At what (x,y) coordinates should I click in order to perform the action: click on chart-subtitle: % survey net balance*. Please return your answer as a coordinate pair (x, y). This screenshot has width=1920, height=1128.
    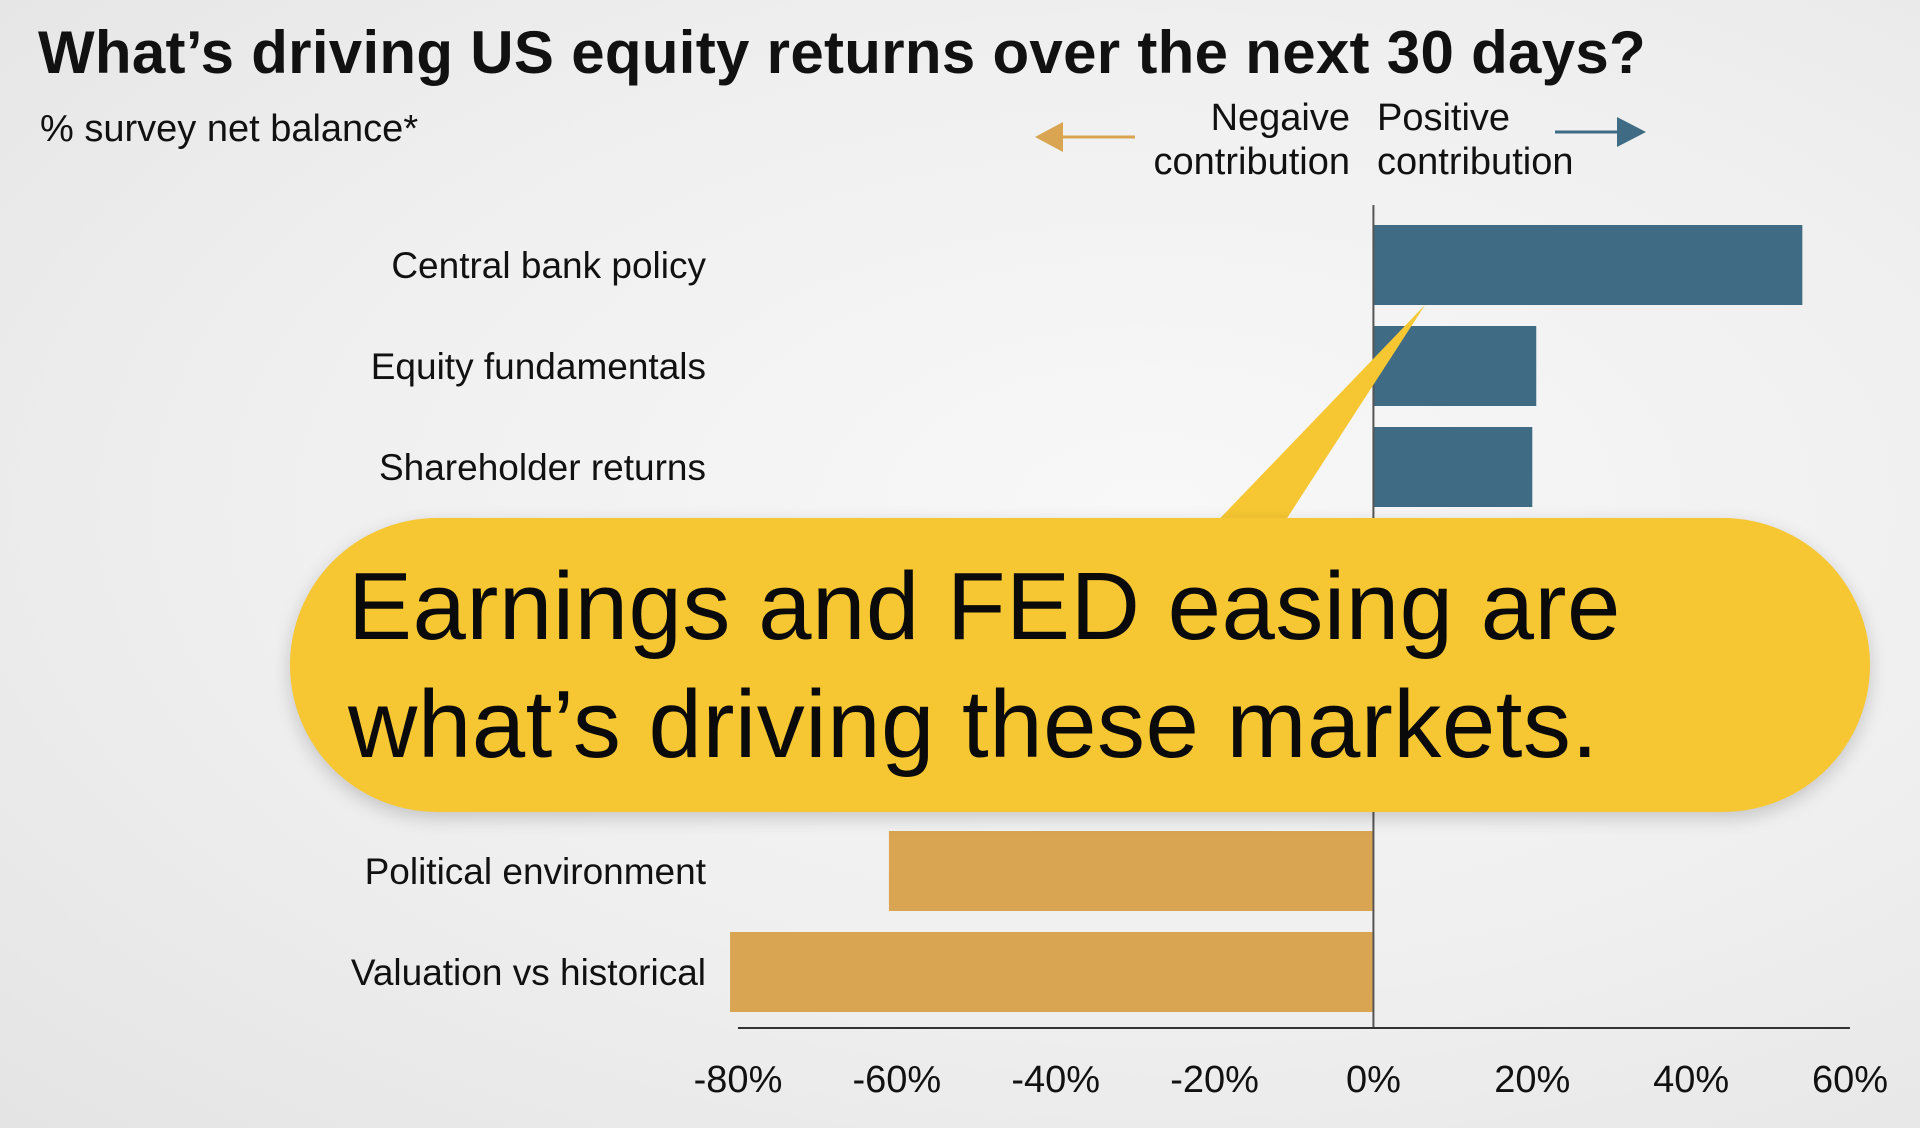
    Looking at the image, I should click on (229, 129).